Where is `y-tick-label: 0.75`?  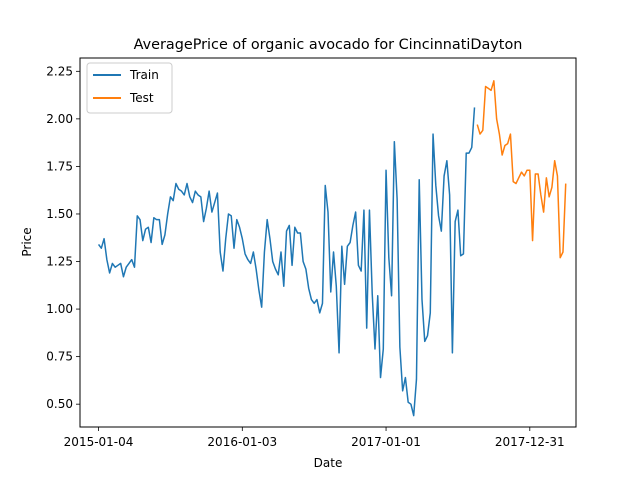
y-tick-label: 0.75 is located at coordinates (59, 357).